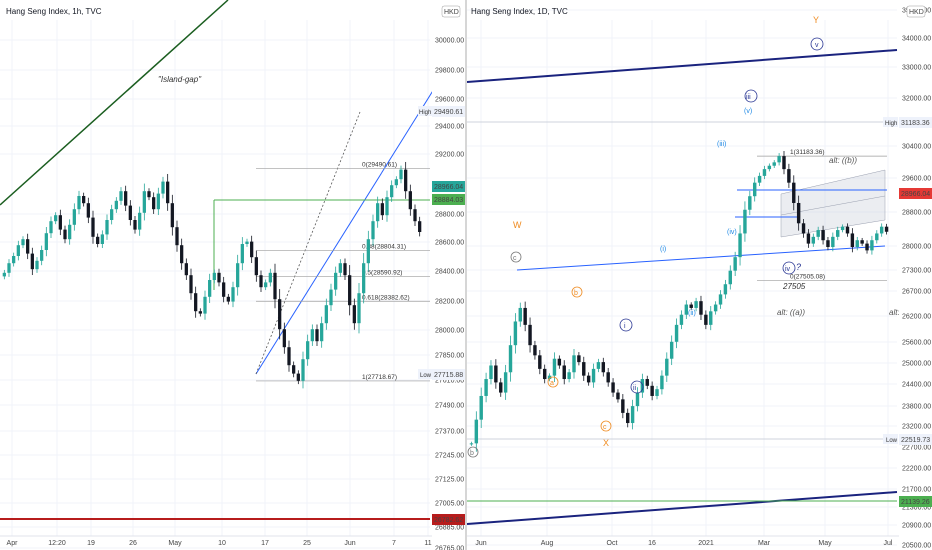 The image size is (932, 550). What do you see at coordinates (916, 427) in the screenshot?
I see `price-tick-label: 23200.00` at bounding box center [916, 427].